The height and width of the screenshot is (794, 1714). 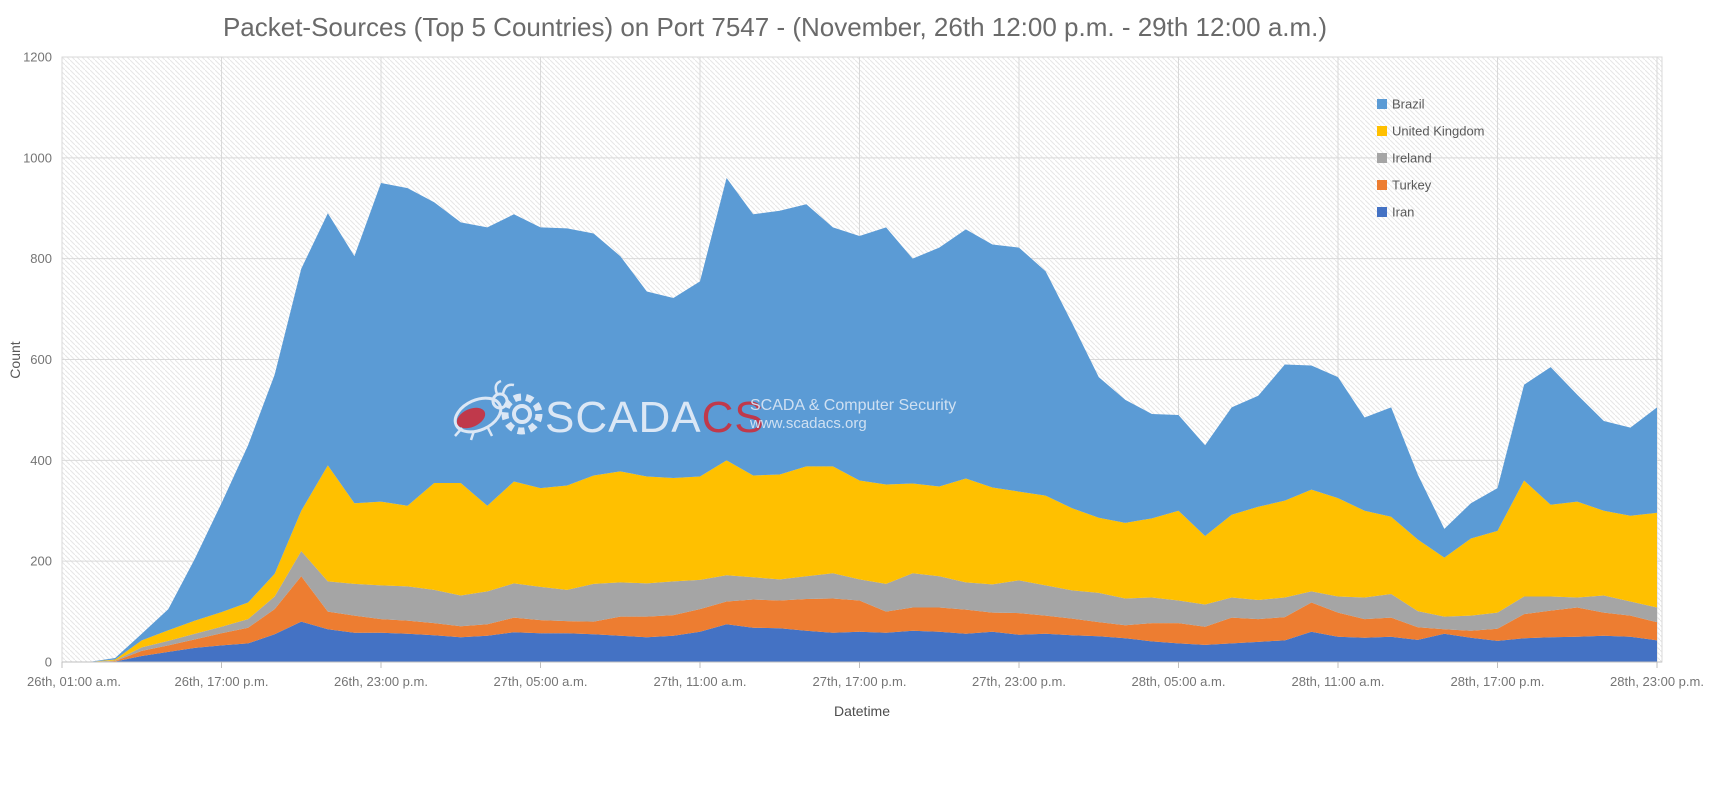 I want to click on legend-swatch-united-kingdom, so click(x=1382, y=131).